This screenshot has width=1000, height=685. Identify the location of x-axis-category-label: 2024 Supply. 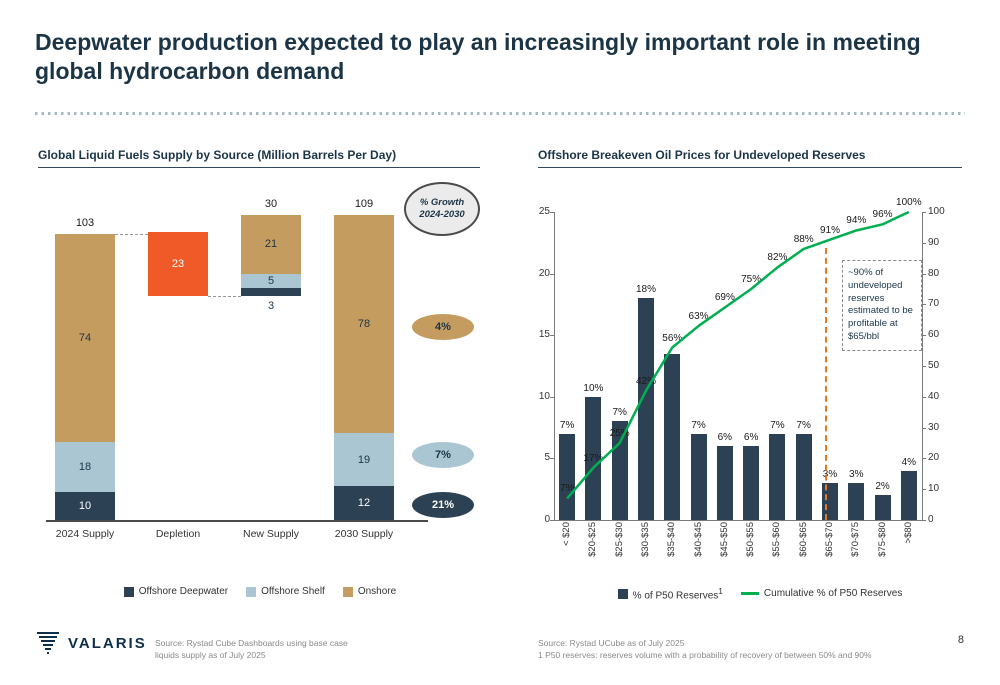
(85, 534).